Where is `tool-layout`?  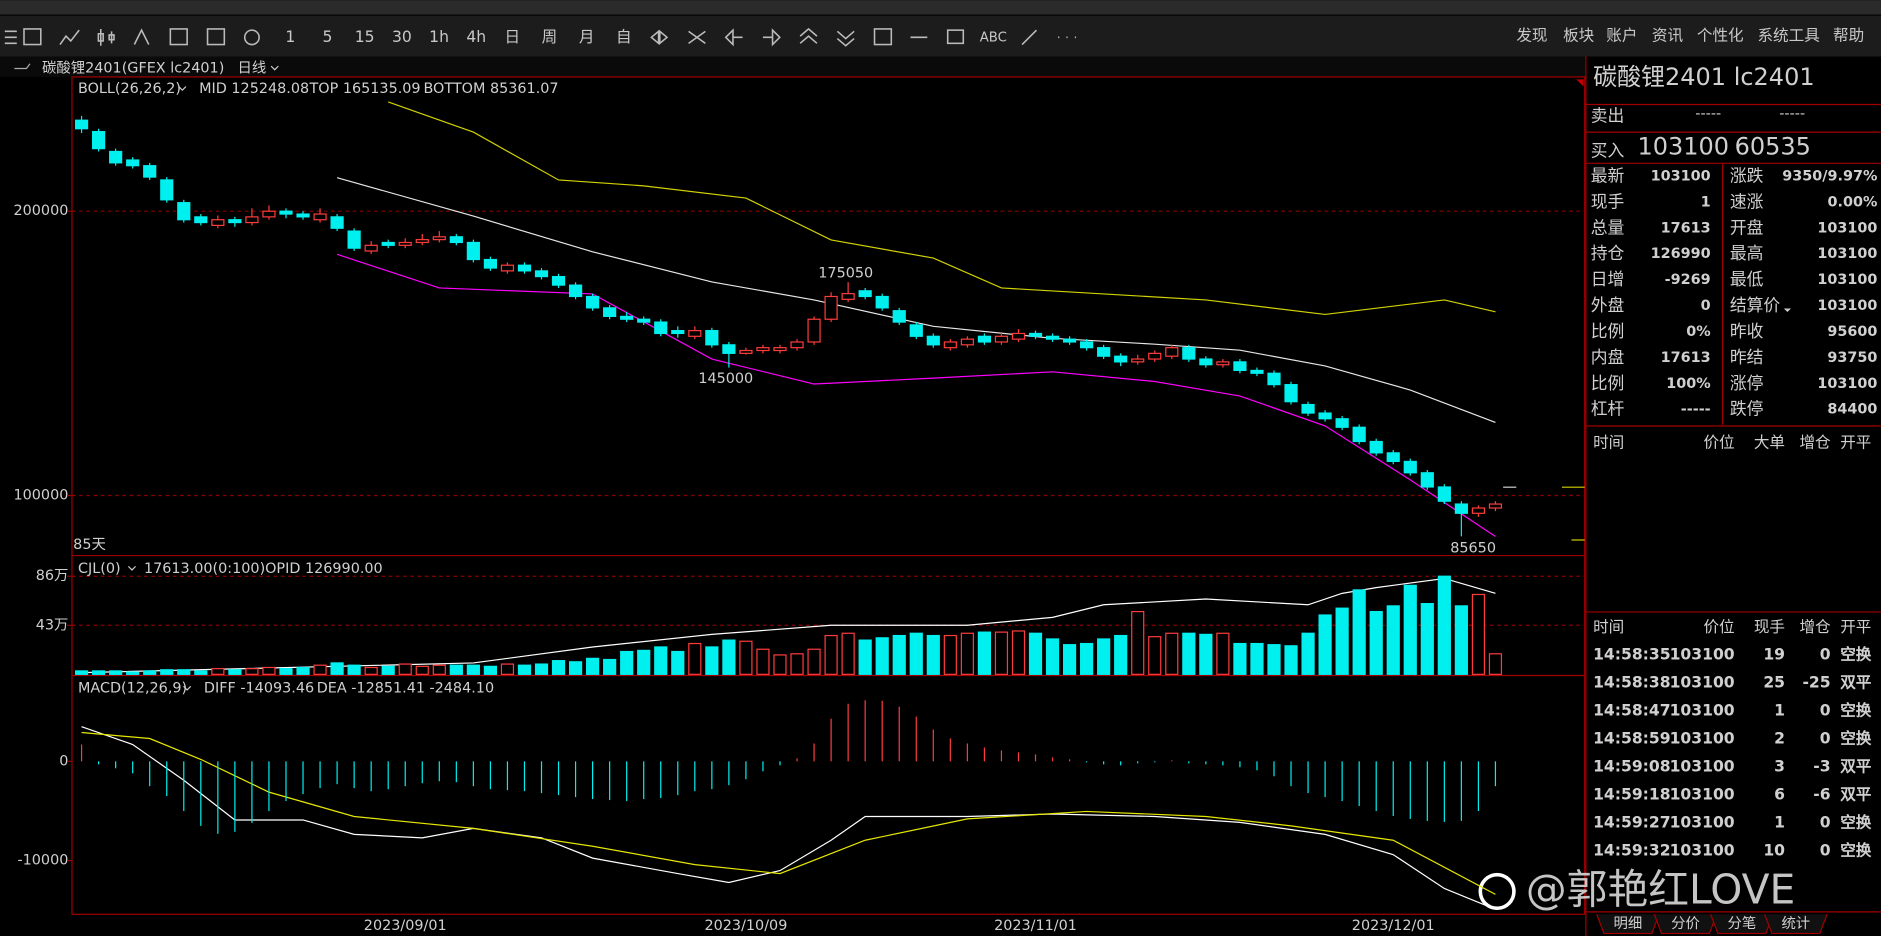 tool-layout is located at coordinates (883, 37).